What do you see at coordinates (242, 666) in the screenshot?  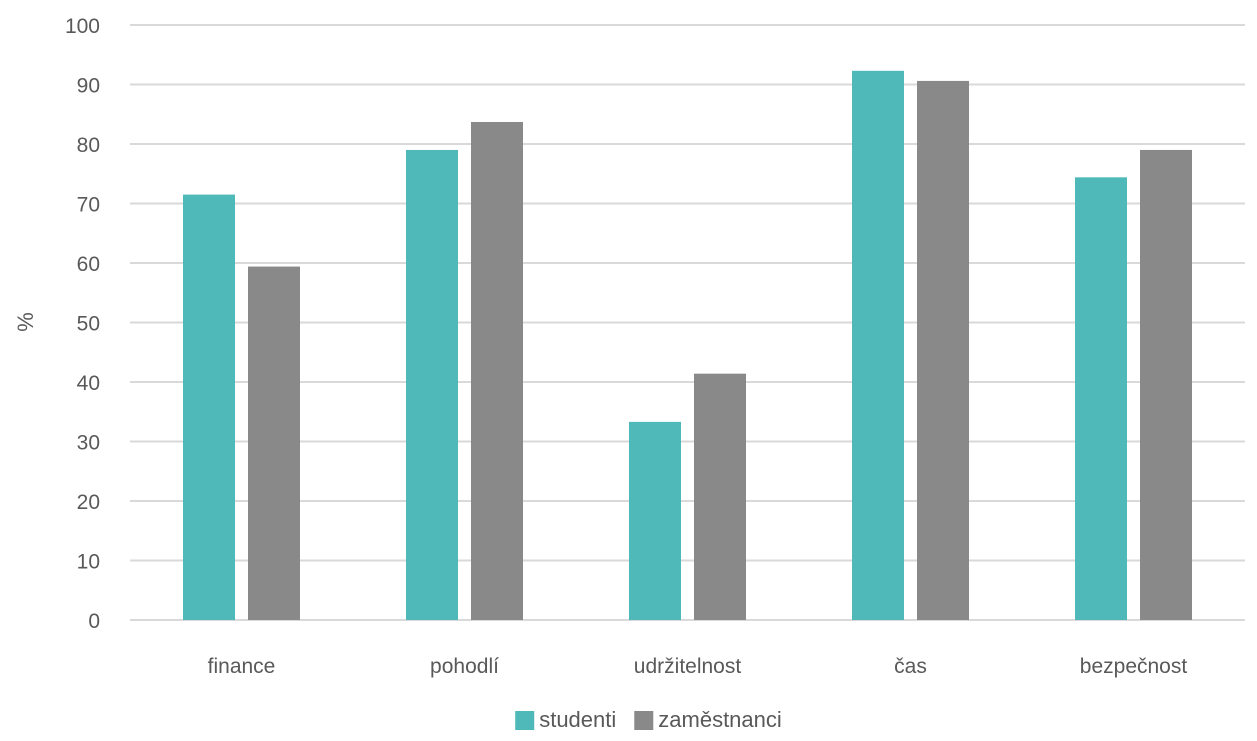 I see `x-tick-label: finance` at bounding box center [242, 666].